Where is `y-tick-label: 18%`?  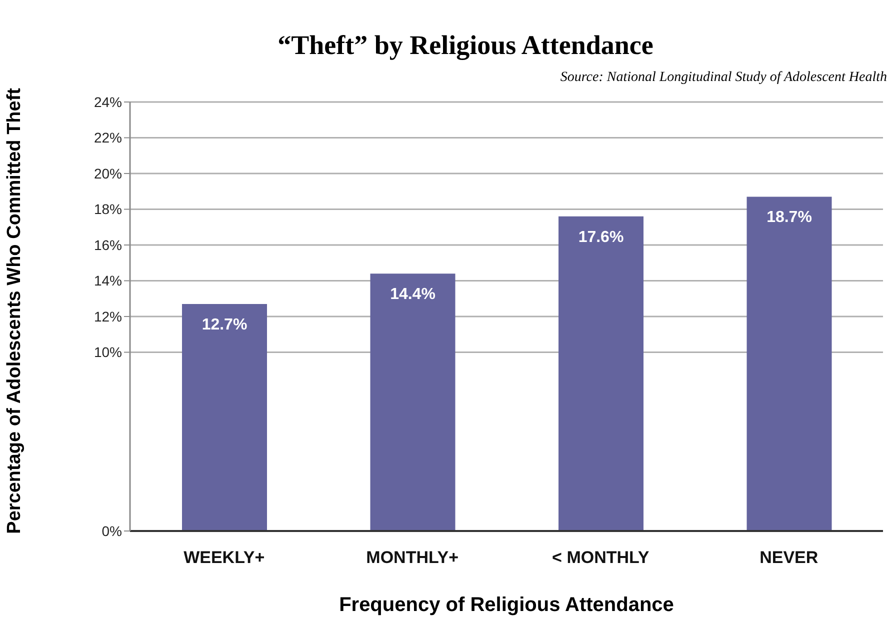
y-tick-label: 18% is located at coordinates (108, 209).